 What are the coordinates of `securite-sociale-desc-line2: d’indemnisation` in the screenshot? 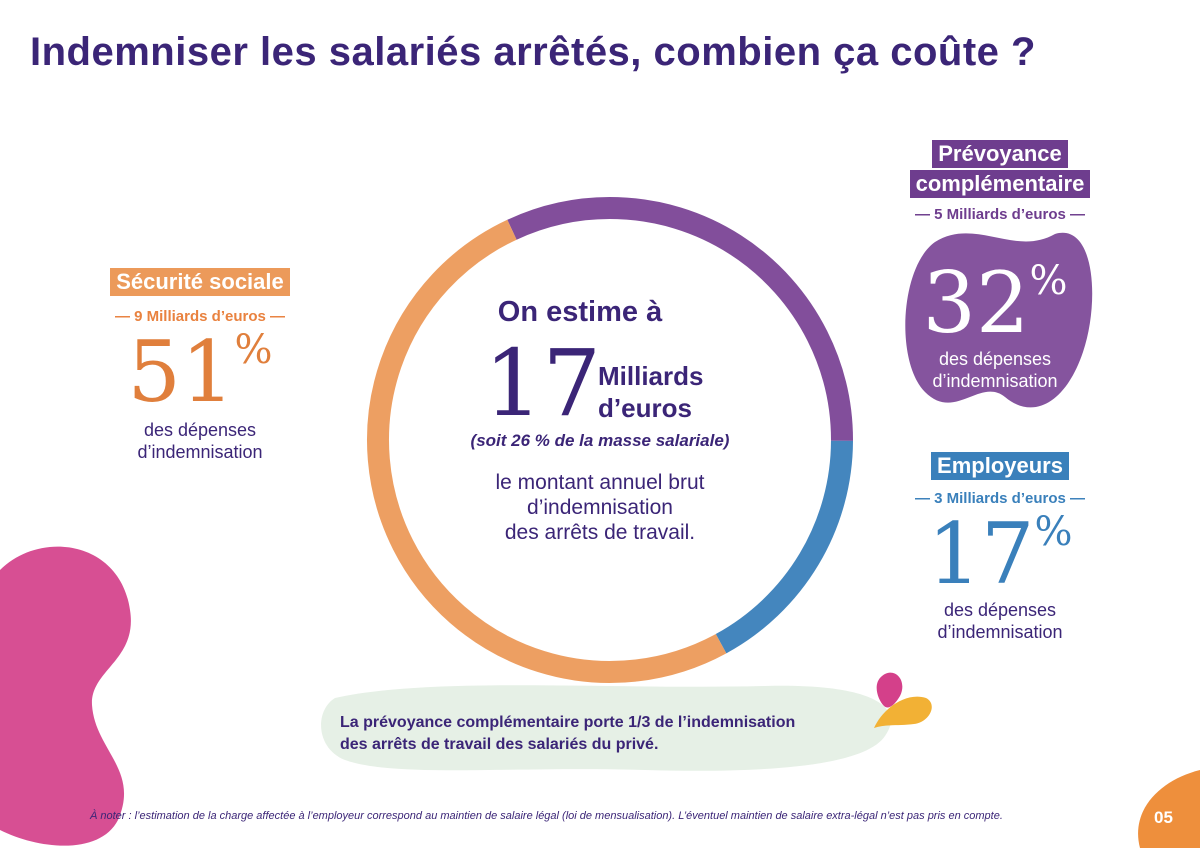 It's located at (200, 451).